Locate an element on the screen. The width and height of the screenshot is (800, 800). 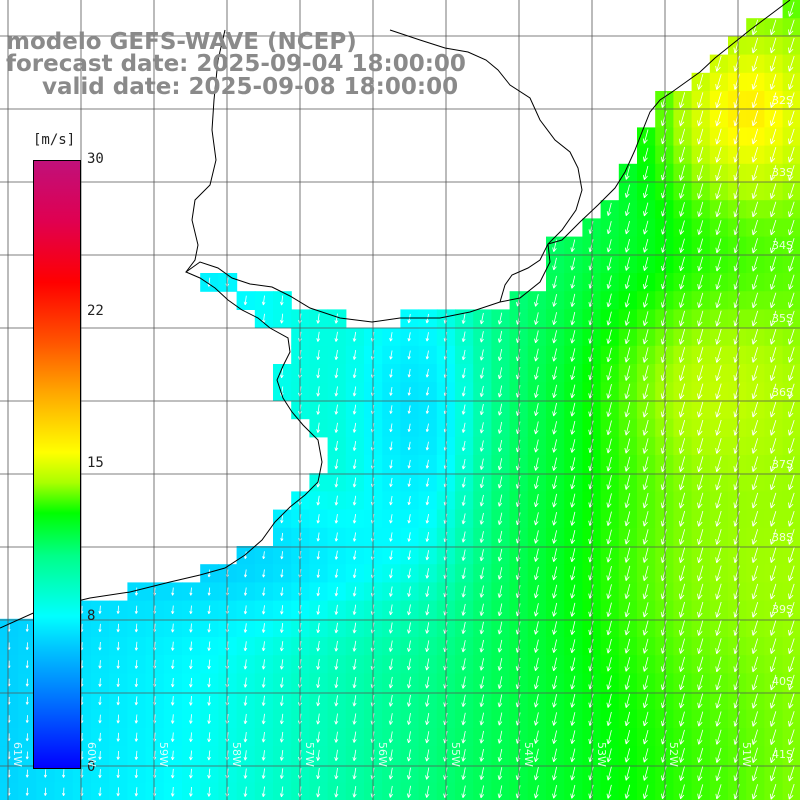
lon-label: 51W is located at coordinates (746, 754).